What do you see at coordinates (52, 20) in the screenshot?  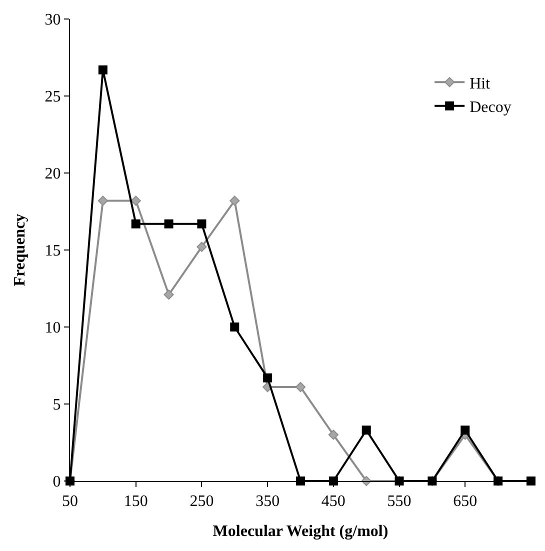 I see `y-tick-label: 30` at bounding box center [52, 20].